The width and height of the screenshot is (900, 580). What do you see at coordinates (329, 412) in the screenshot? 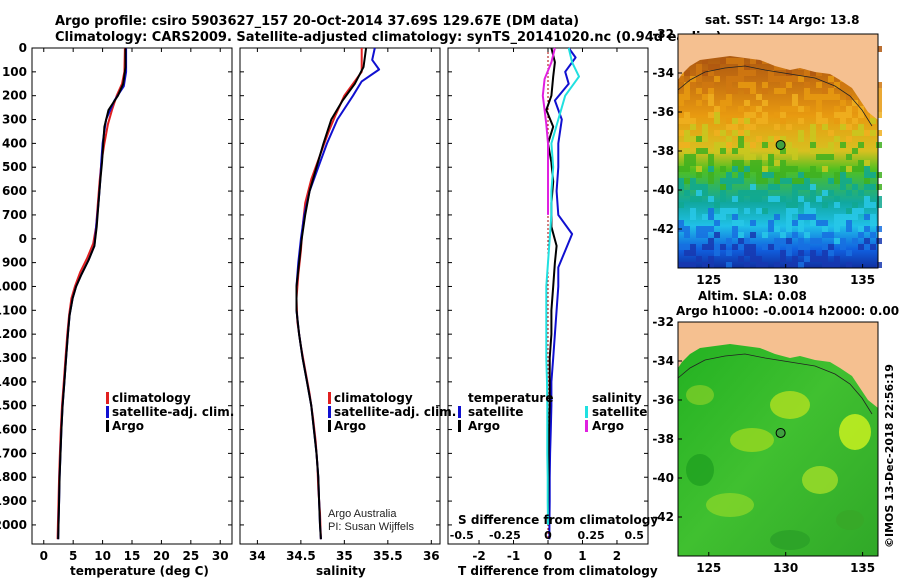
I see `legend-swatch-satellite` at bounding box center [329, 412].